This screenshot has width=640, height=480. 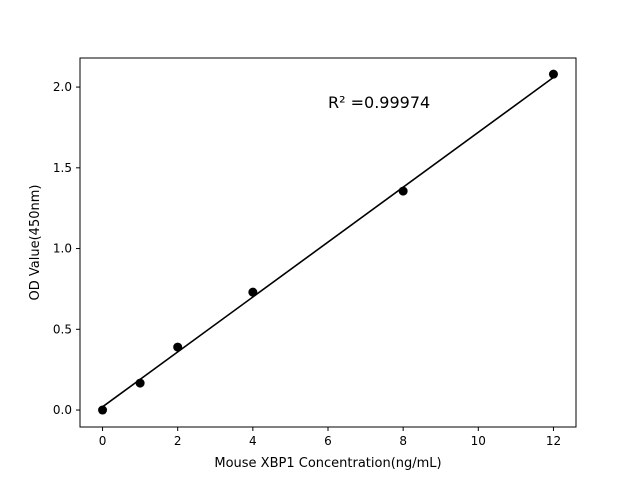 What do you see at coordinates (62, 168) in the screenshot?
I see `y-tick-label: 1.5` at bounding box center [62, 168].